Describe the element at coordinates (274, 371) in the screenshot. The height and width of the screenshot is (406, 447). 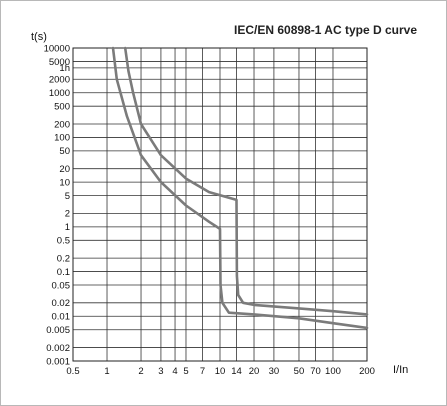
I see `x-tick-label: 30` at that location.